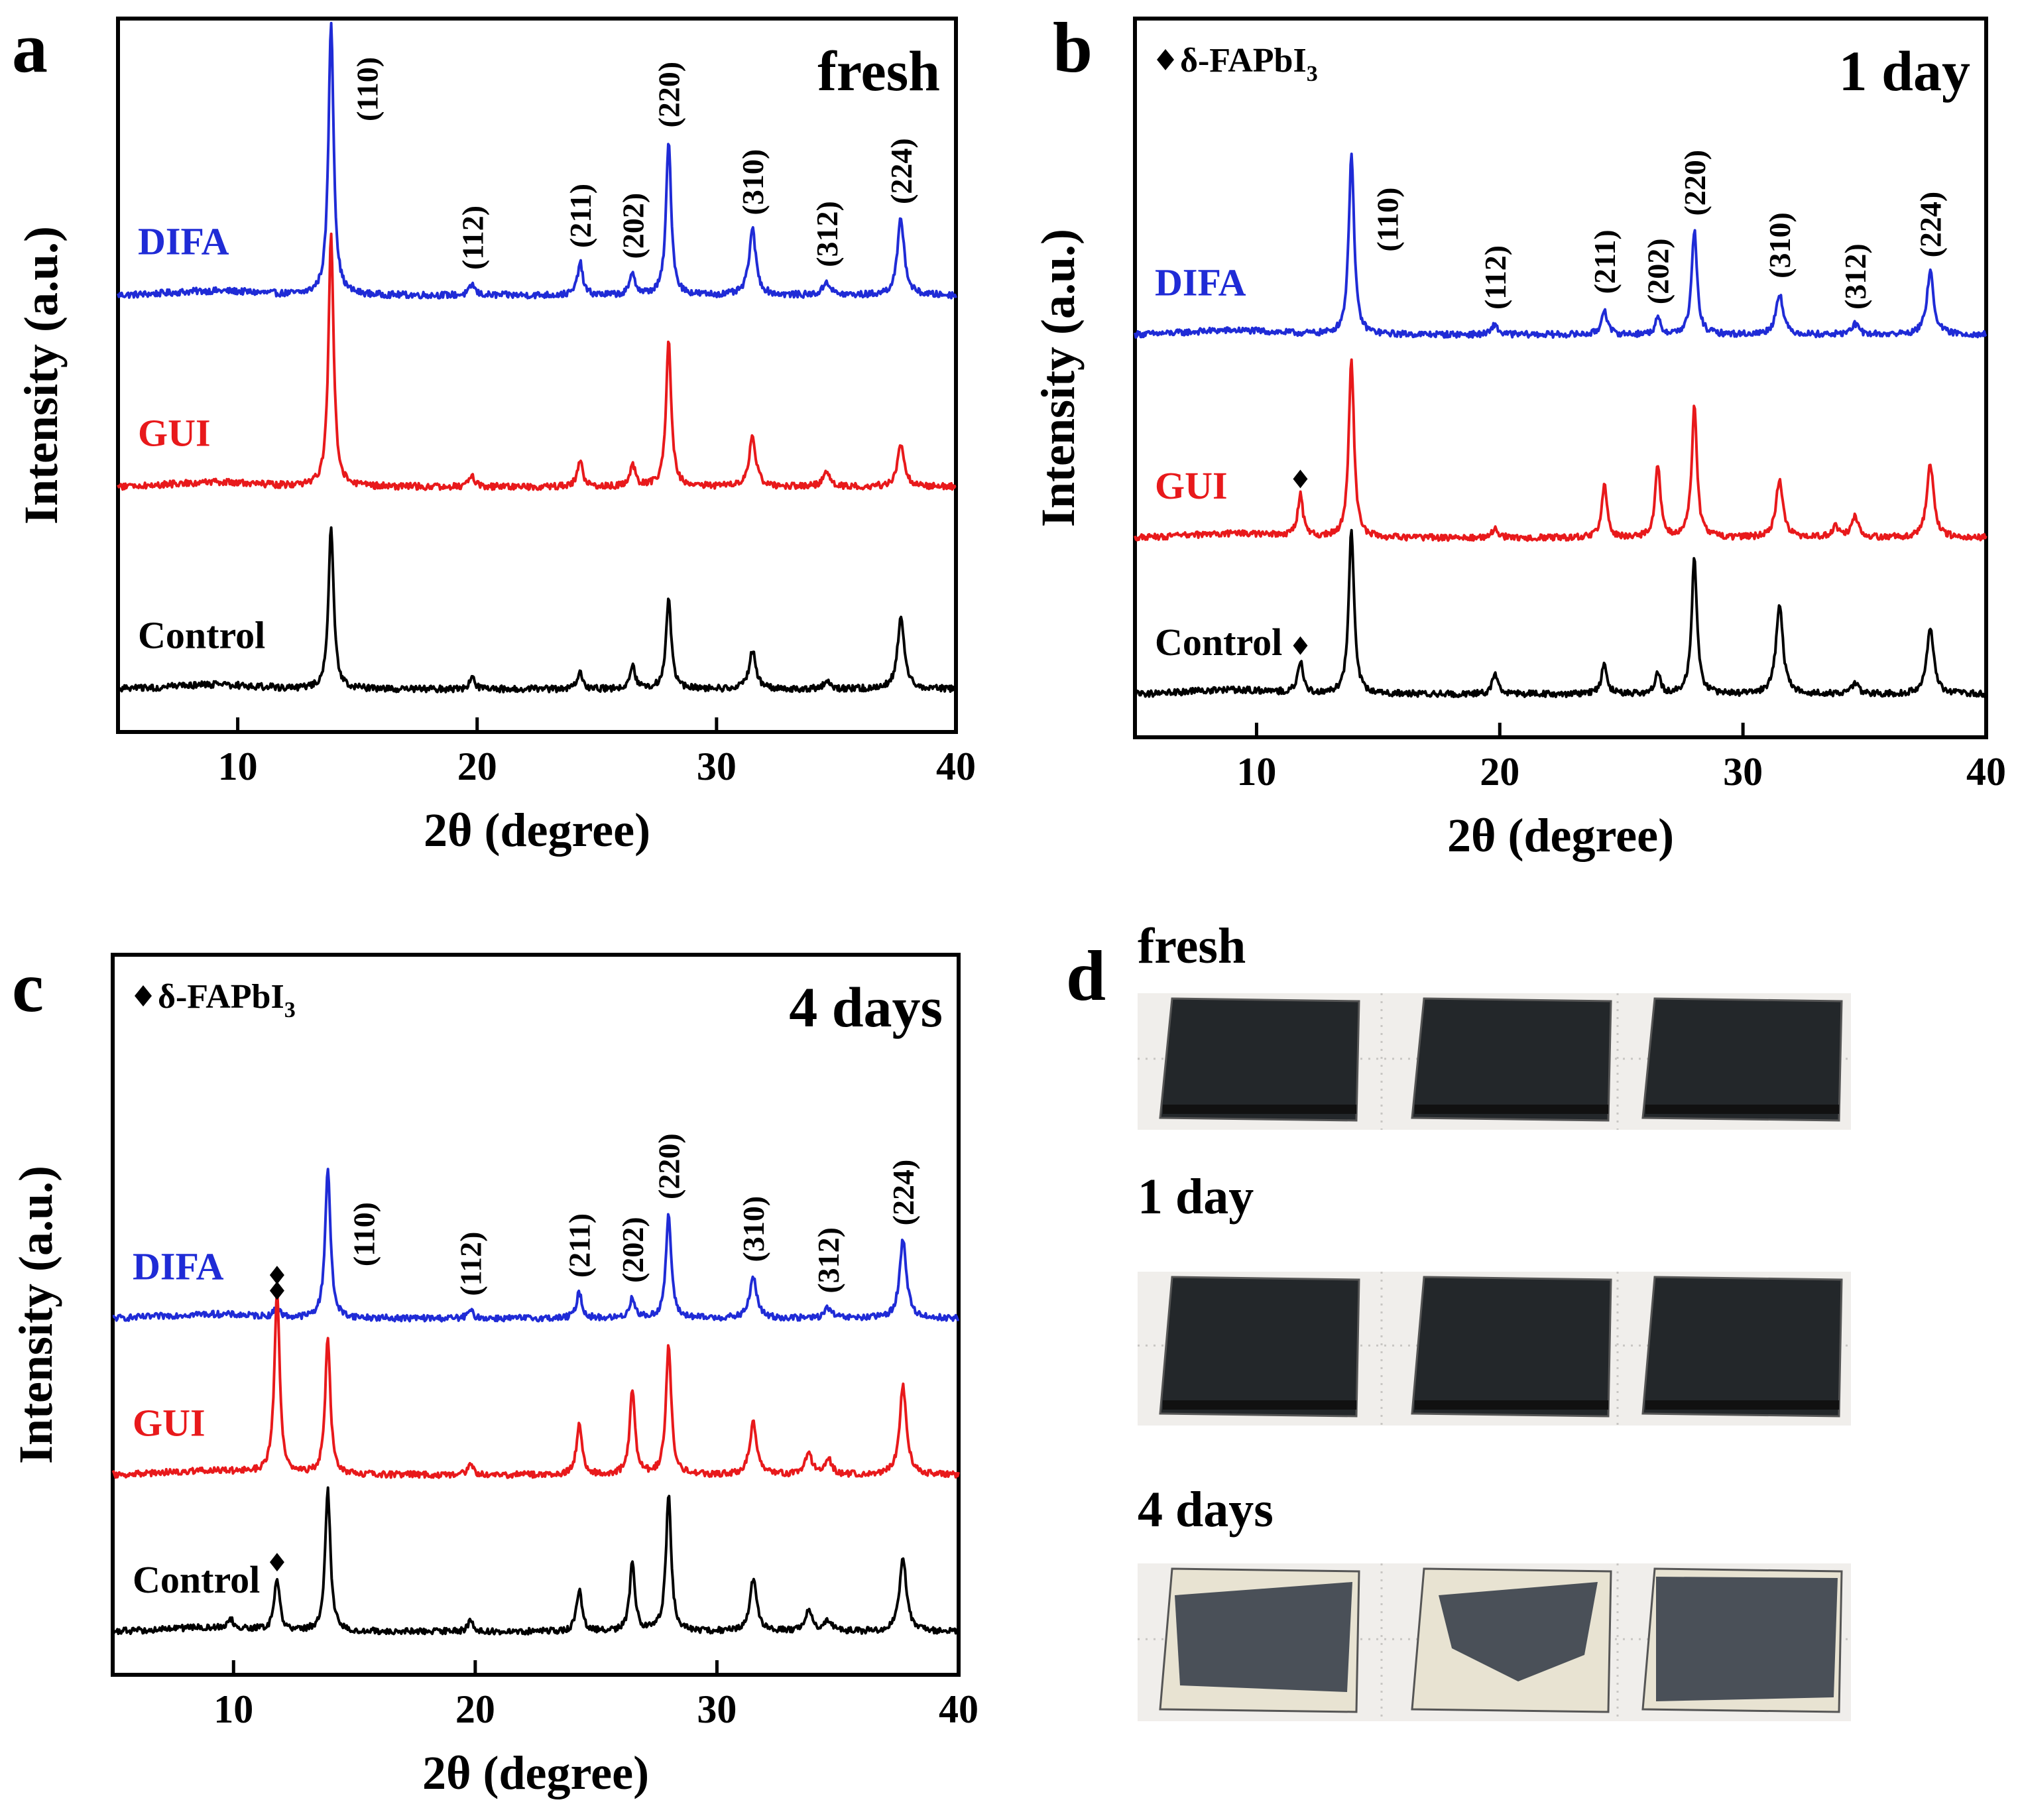 Image resolution: width=2018 pixels, height=1820 pixels. I want to click on panel-letter-b: b, so click(1073, 48).